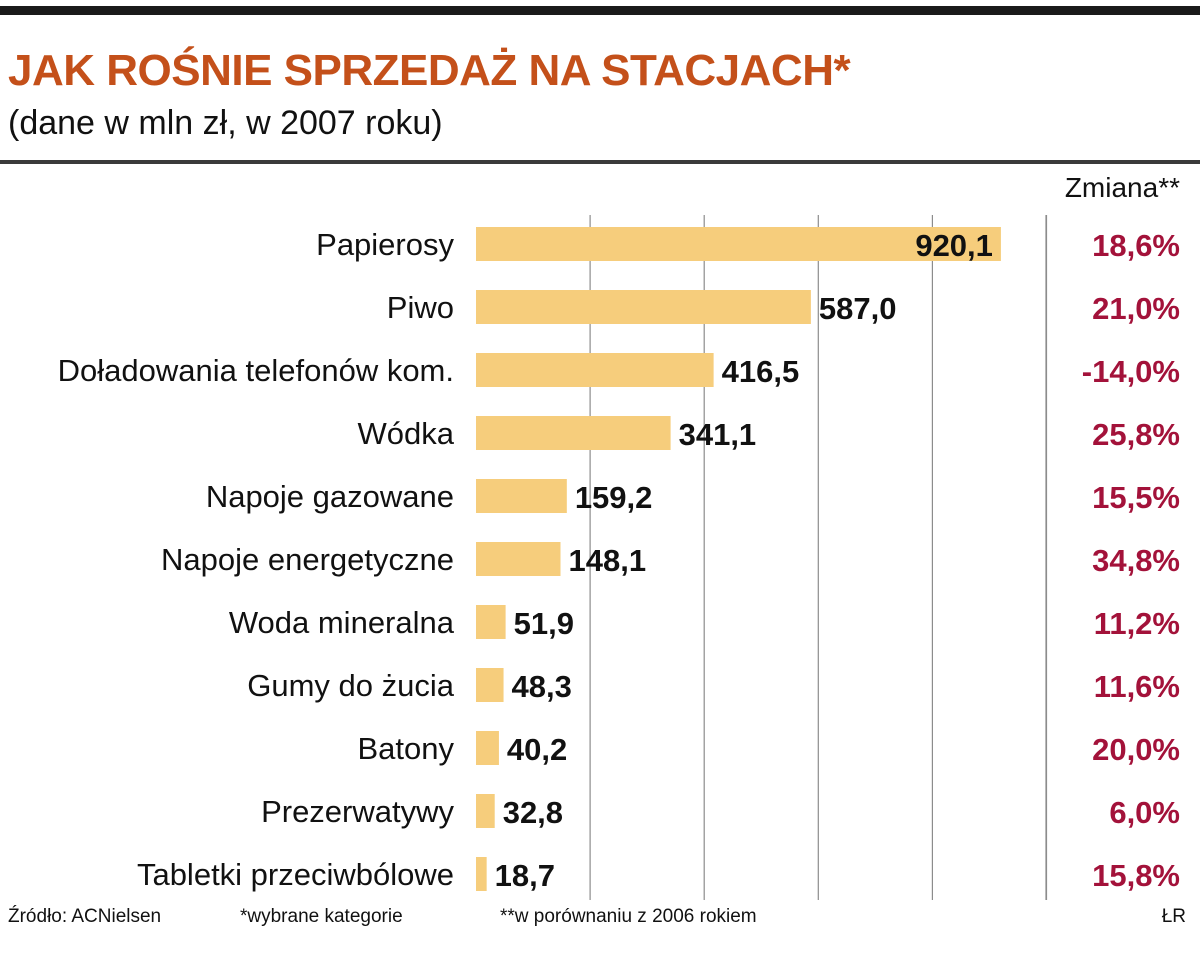 This screenshot has width=1200, height=954. I want to click on category-label: Papierosy, so click(385, 244).